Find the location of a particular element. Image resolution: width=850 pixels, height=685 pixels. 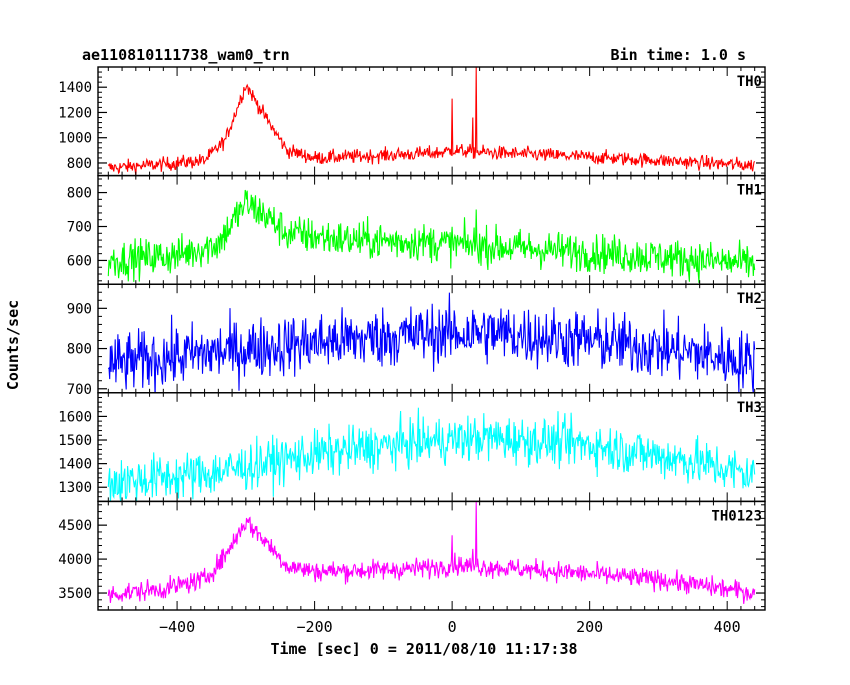

panel-label: TH3 is located at coordinates (749, 408).